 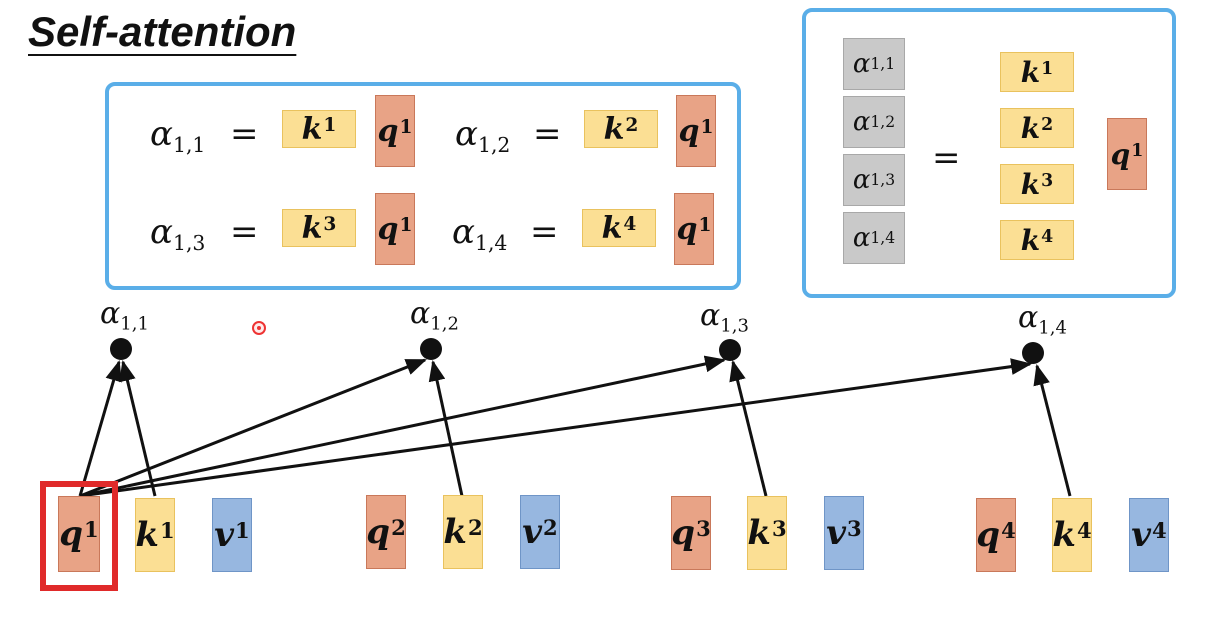 What do you see at coordinates (178, 234) in the screenshot?
I see `equation-alpha-1-3: α1,3` at bounding box center [178, 234].